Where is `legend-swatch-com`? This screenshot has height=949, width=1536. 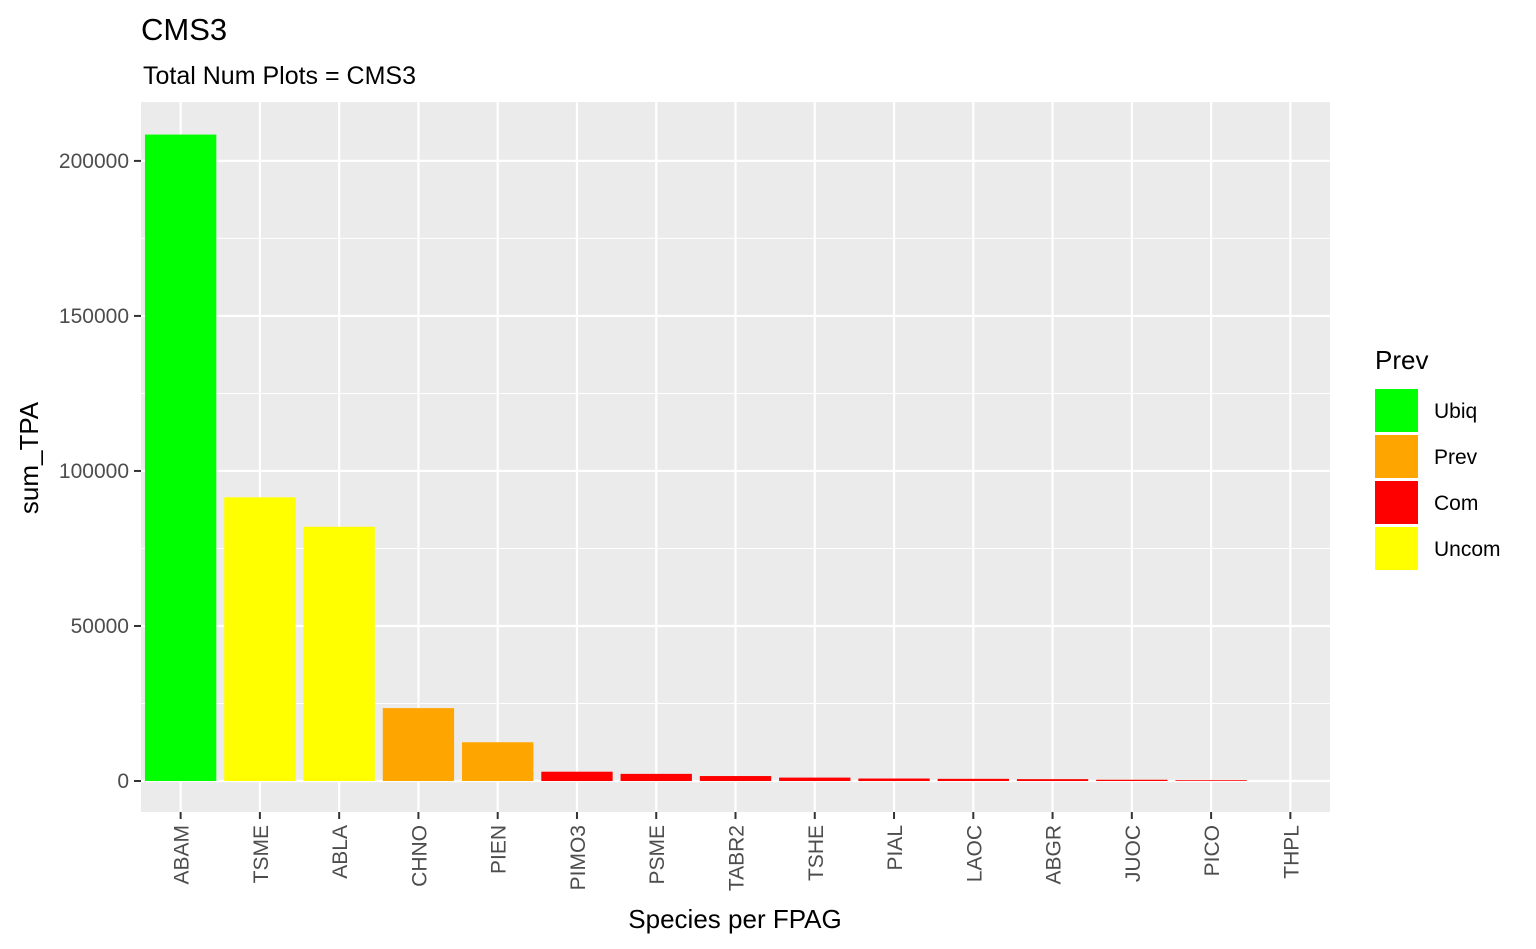 legend-swatch-com is located at coordinates (1396, 502).